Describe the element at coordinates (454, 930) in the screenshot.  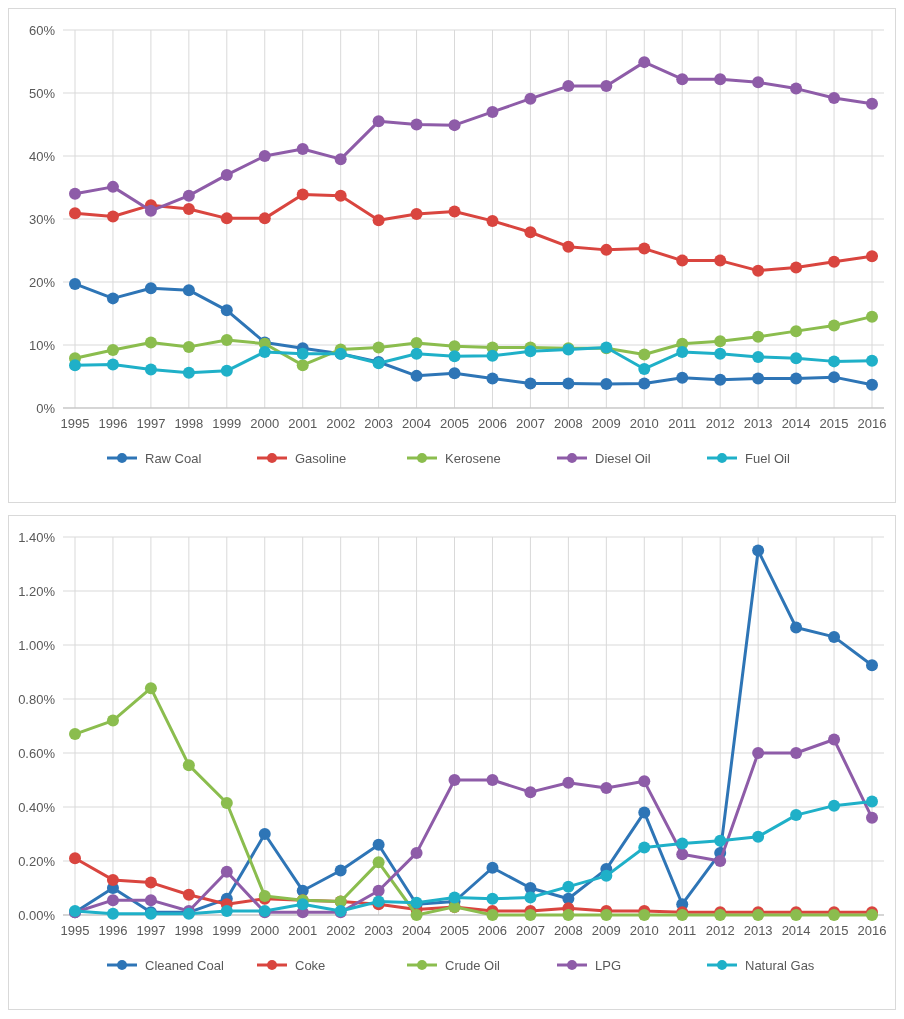
I see `x-tick-label: 2005` at that location.